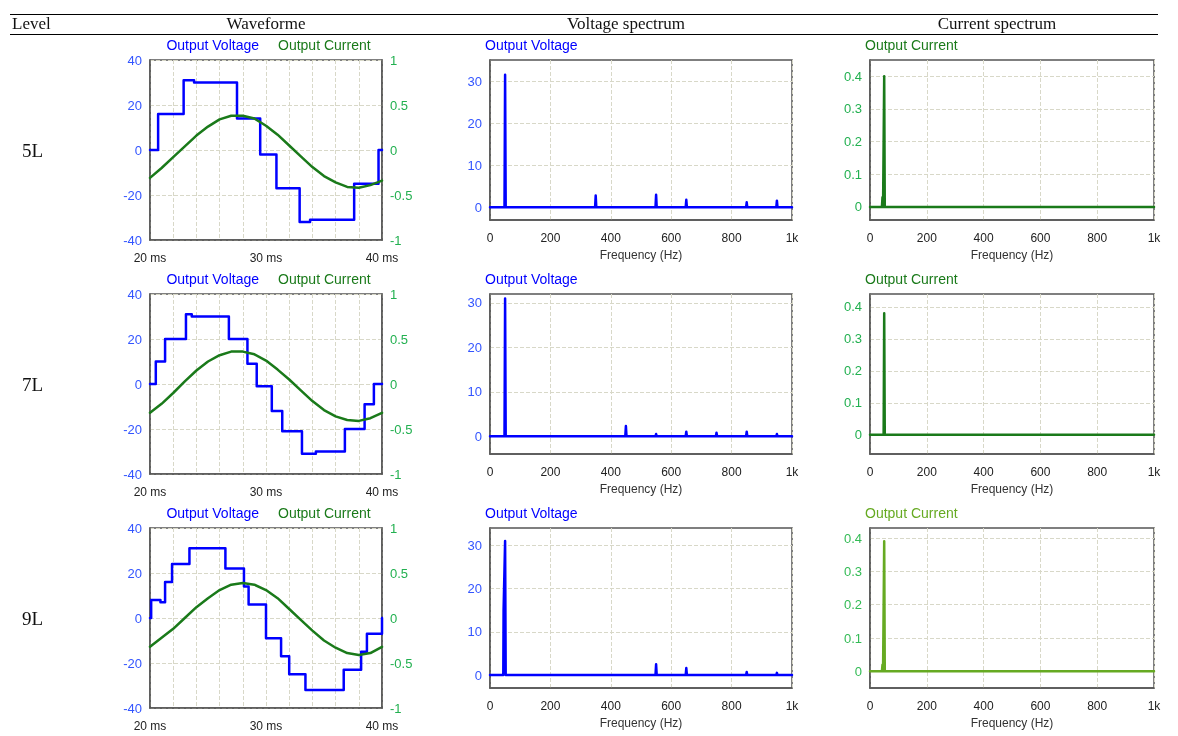  I want to click on text: 7L, so click(33, 385).